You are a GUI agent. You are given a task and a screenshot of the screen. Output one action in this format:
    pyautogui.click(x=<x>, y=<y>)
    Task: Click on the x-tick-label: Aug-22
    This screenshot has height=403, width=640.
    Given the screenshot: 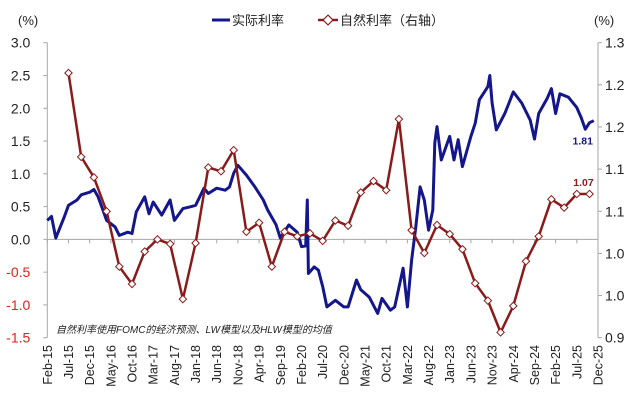 What is the action you would take?
    pyautogui.click(x=429, y=365)
    